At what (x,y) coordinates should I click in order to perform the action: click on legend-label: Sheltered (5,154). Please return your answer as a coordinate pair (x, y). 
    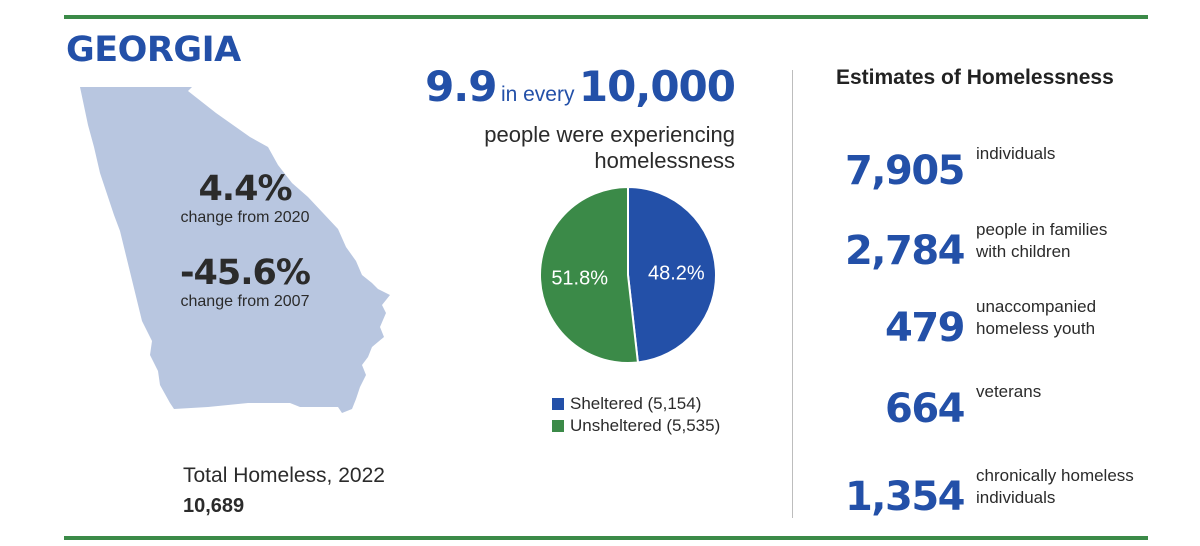
    Looking at the image, I should click on (636, 403).